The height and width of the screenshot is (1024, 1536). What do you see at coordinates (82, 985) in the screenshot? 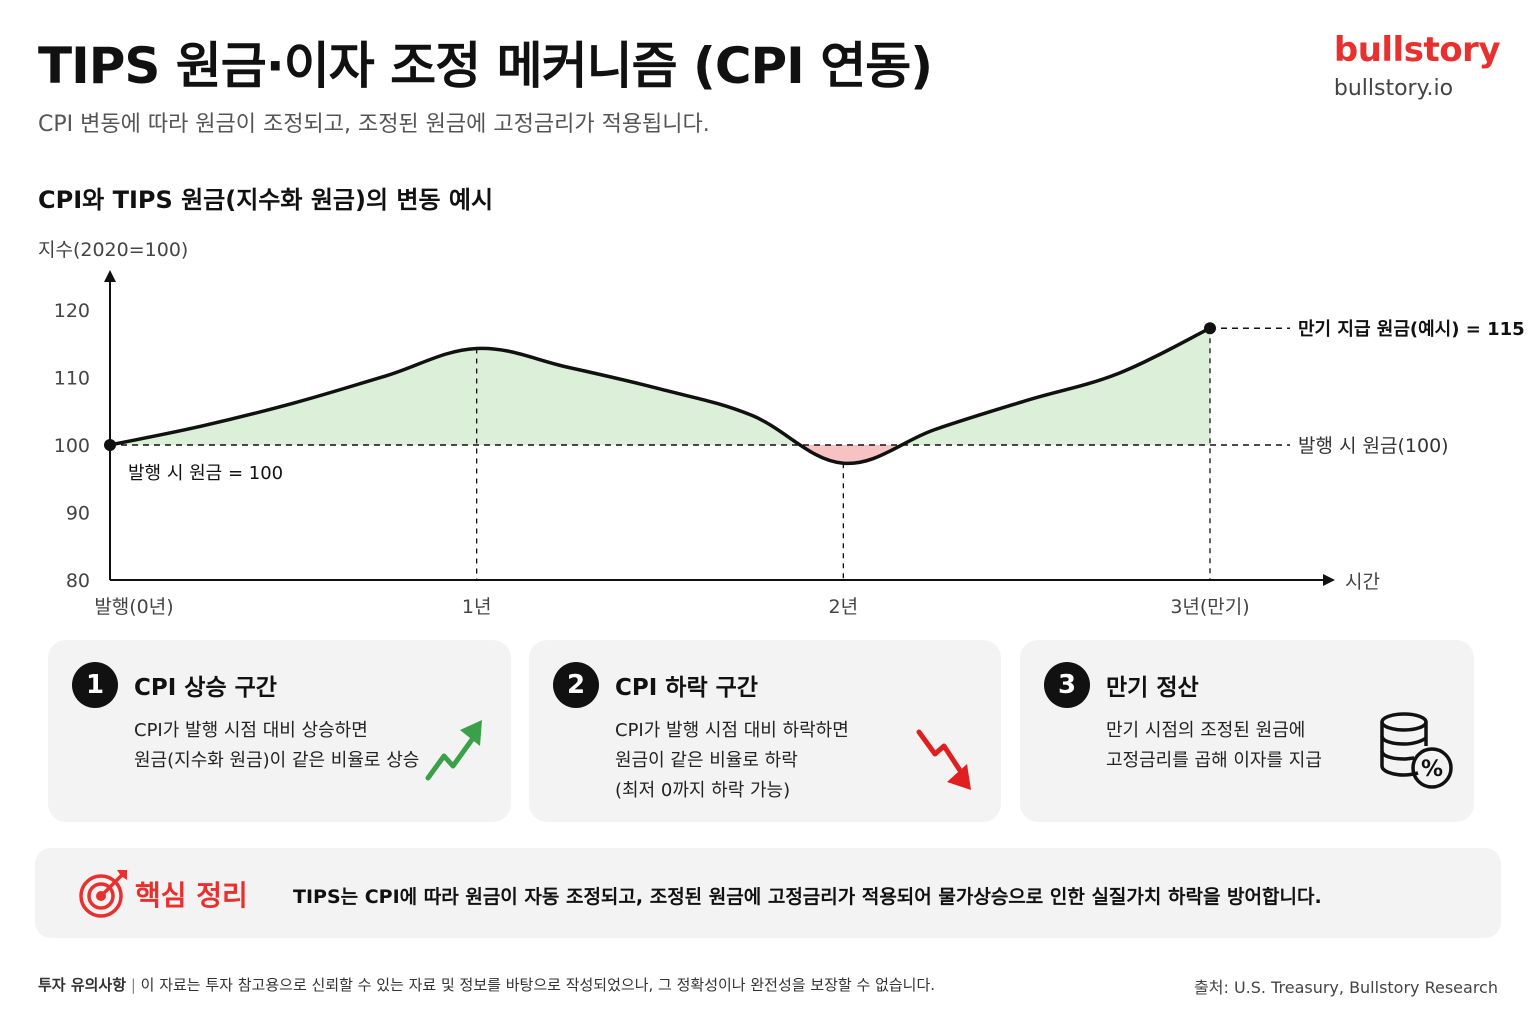
I see `disclaimer-label: 투자 유의사항` at bounding box center [82, 985].